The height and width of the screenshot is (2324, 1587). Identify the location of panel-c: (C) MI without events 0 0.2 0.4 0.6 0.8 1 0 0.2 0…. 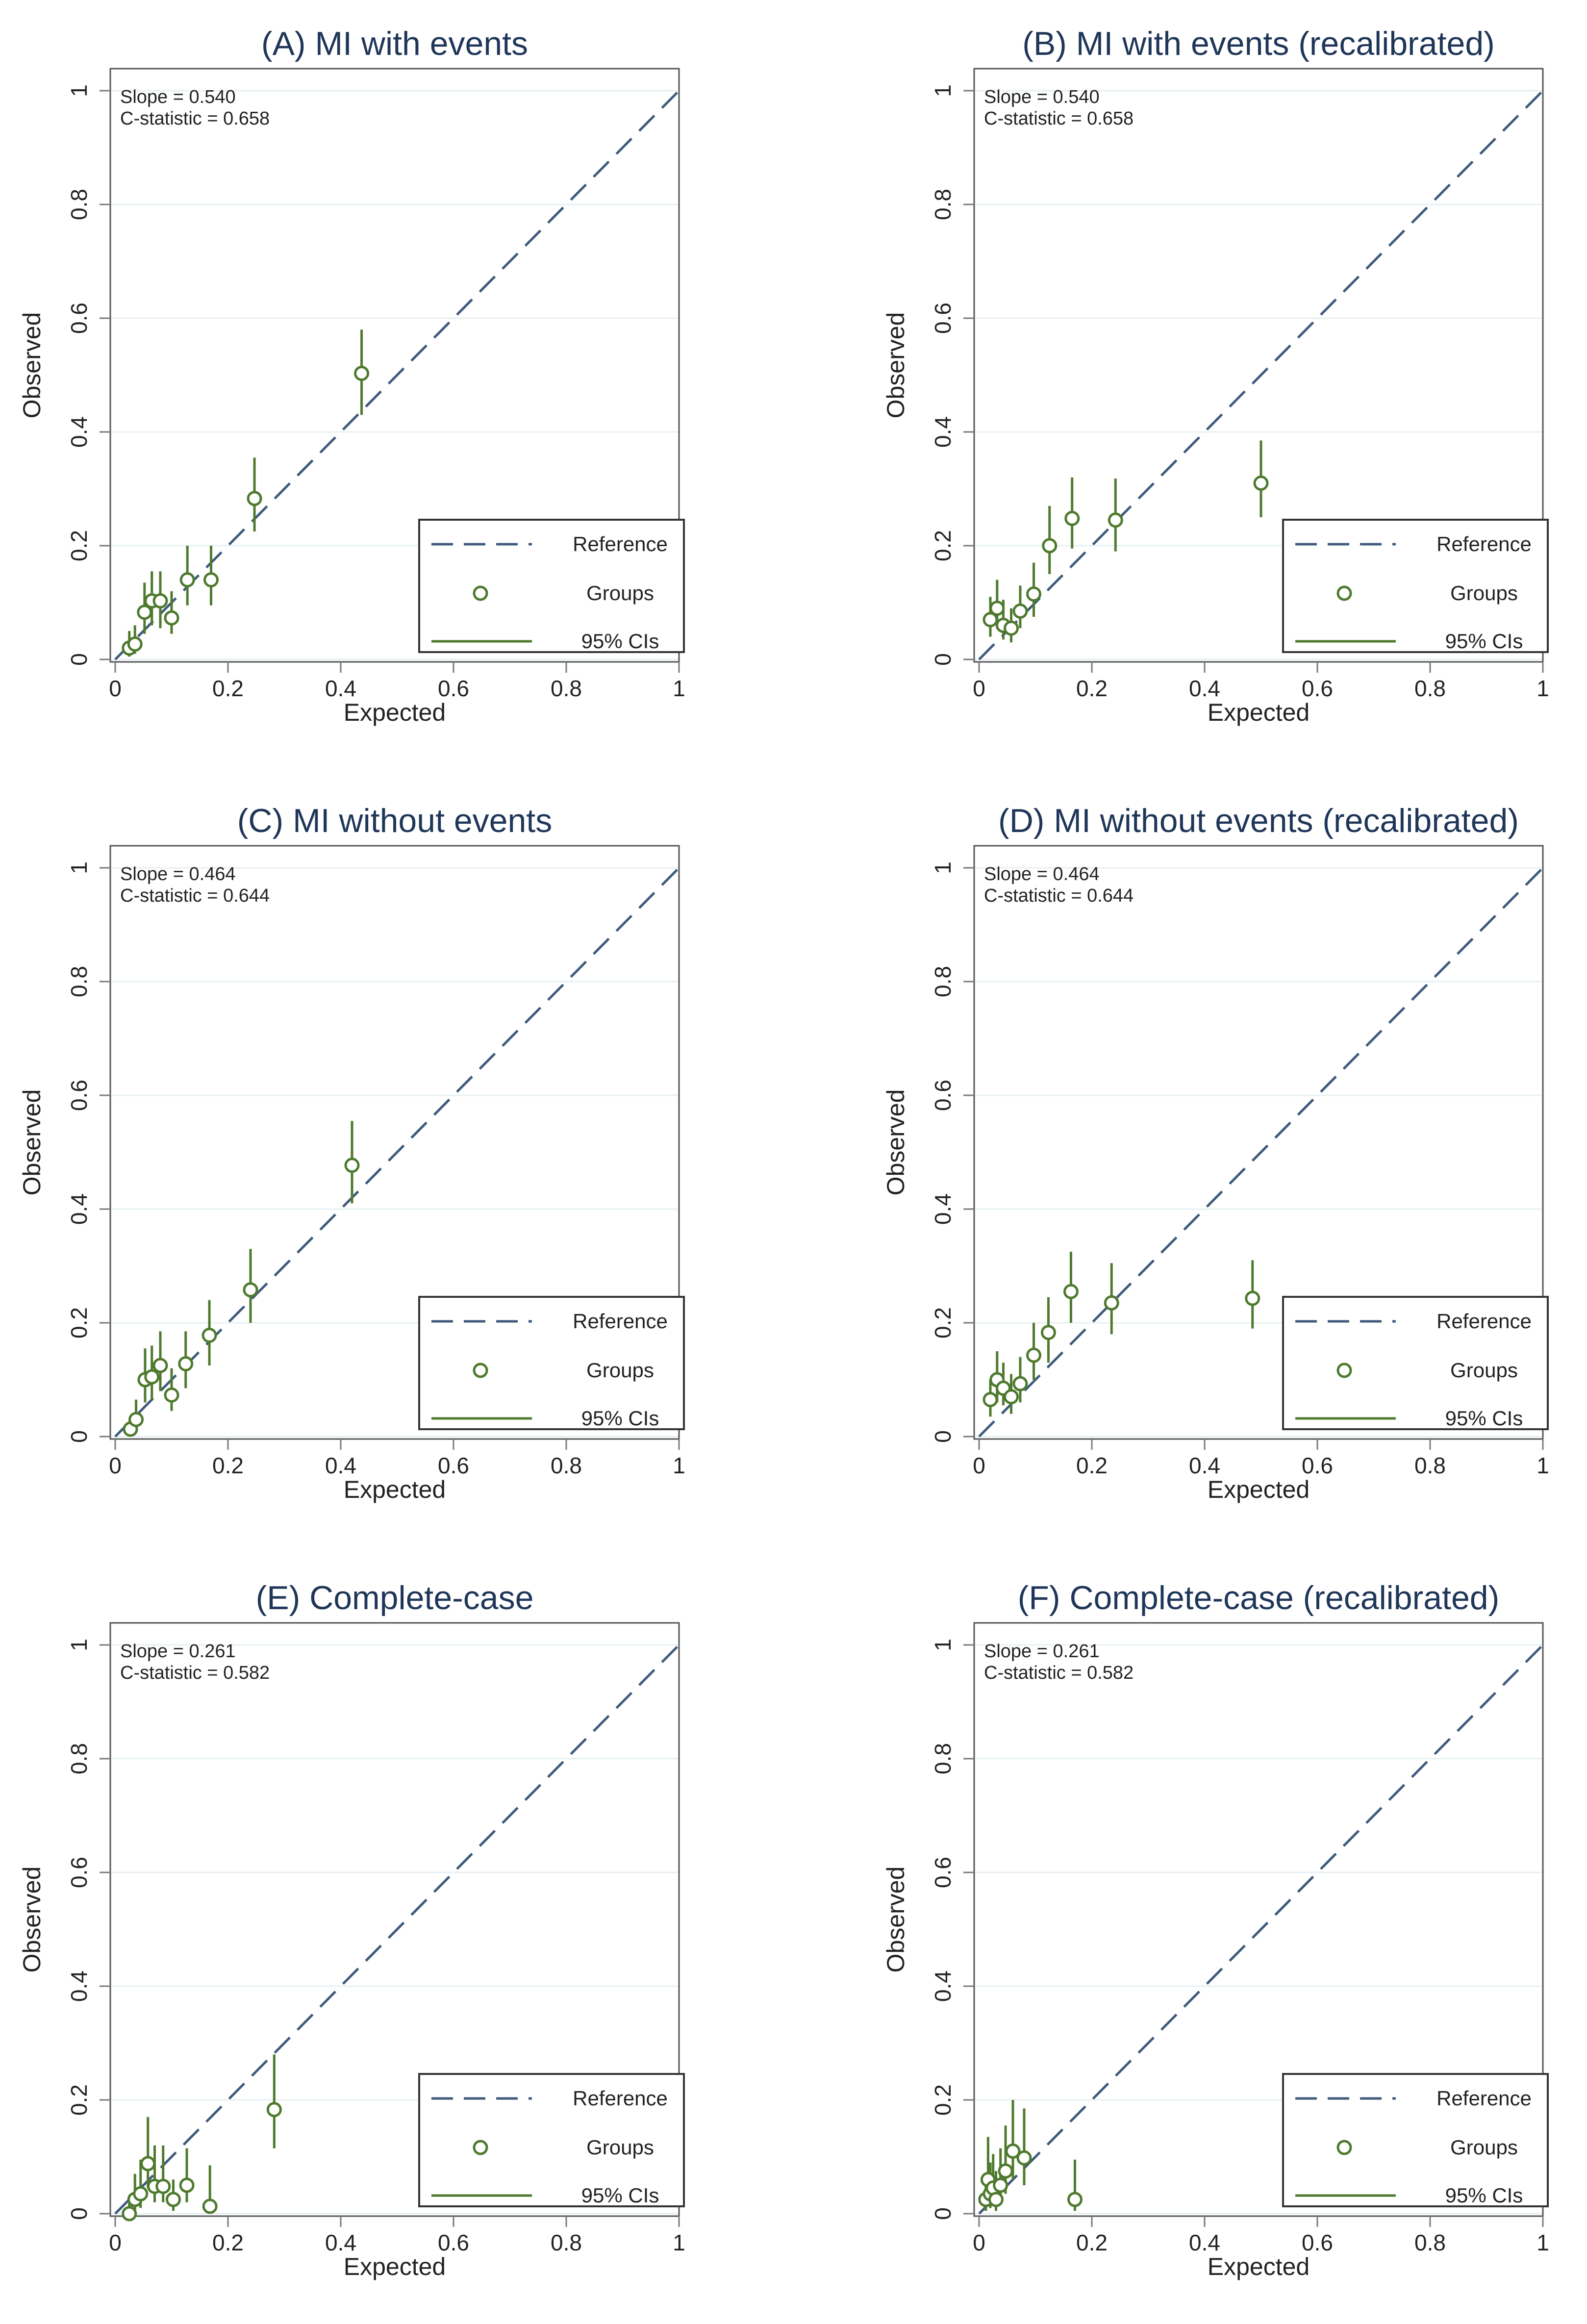
(351, 1152).